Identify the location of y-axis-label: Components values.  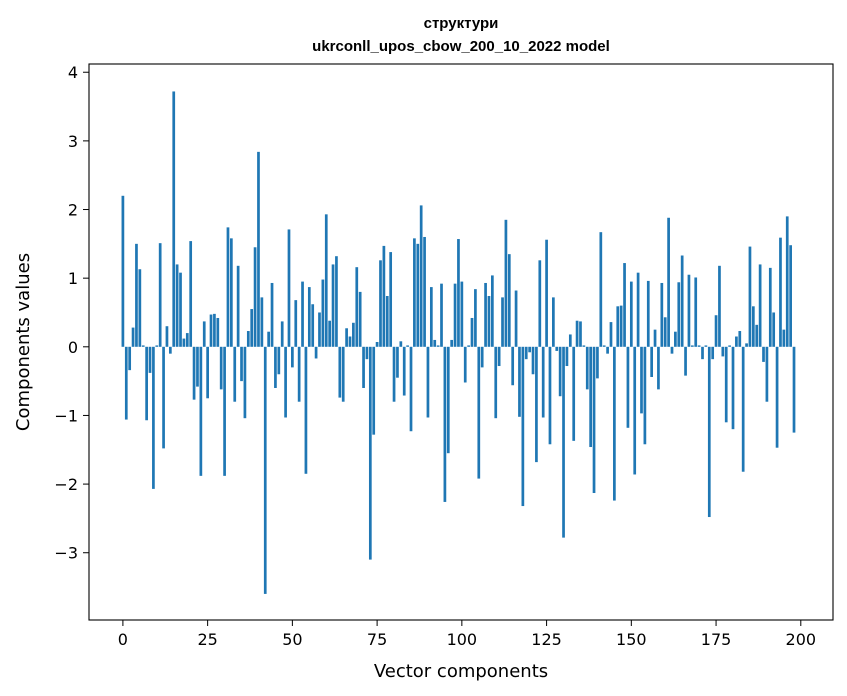
(23, 342).